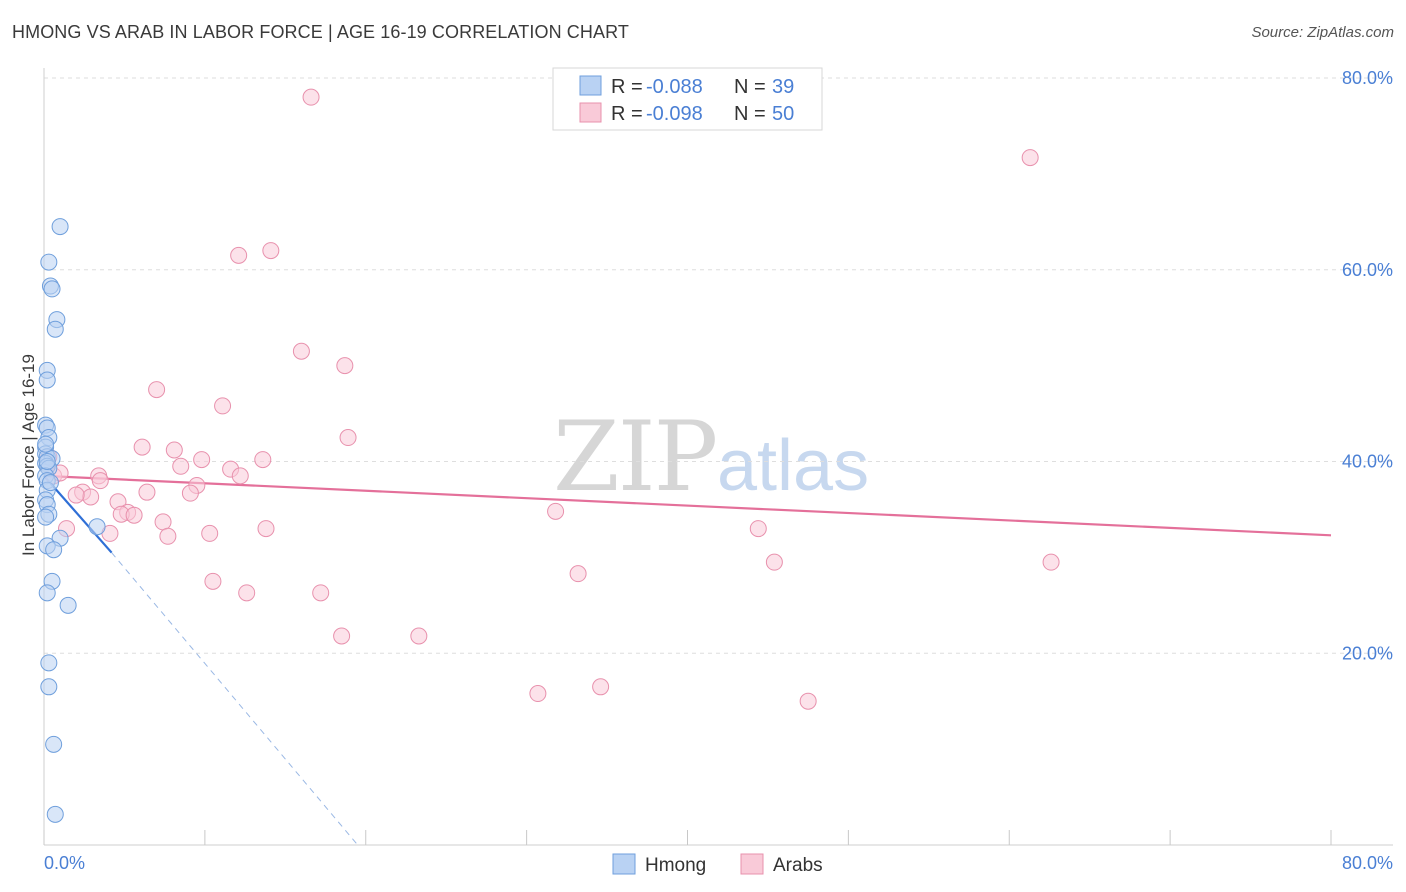 The width and height of the screenshot is (1406, 892). I want to click on arabs-r-value: -0.098, so click(674, 114).